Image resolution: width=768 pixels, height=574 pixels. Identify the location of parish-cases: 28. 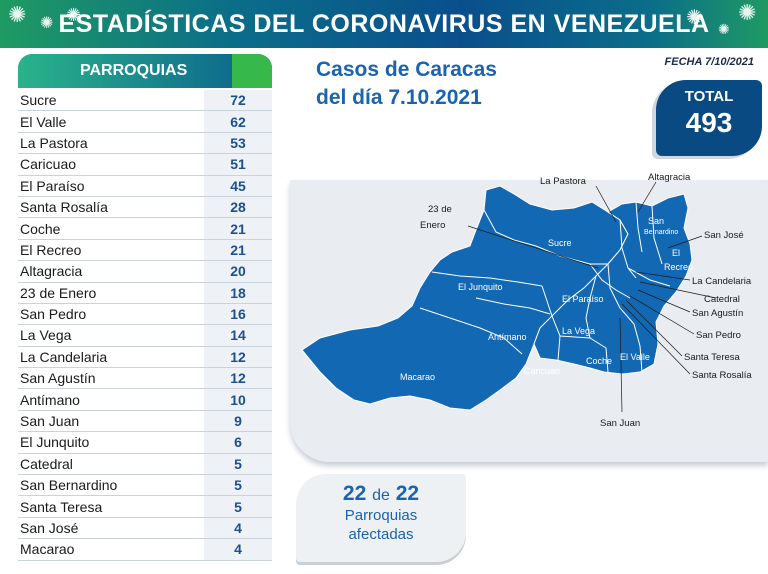
(238, 207).